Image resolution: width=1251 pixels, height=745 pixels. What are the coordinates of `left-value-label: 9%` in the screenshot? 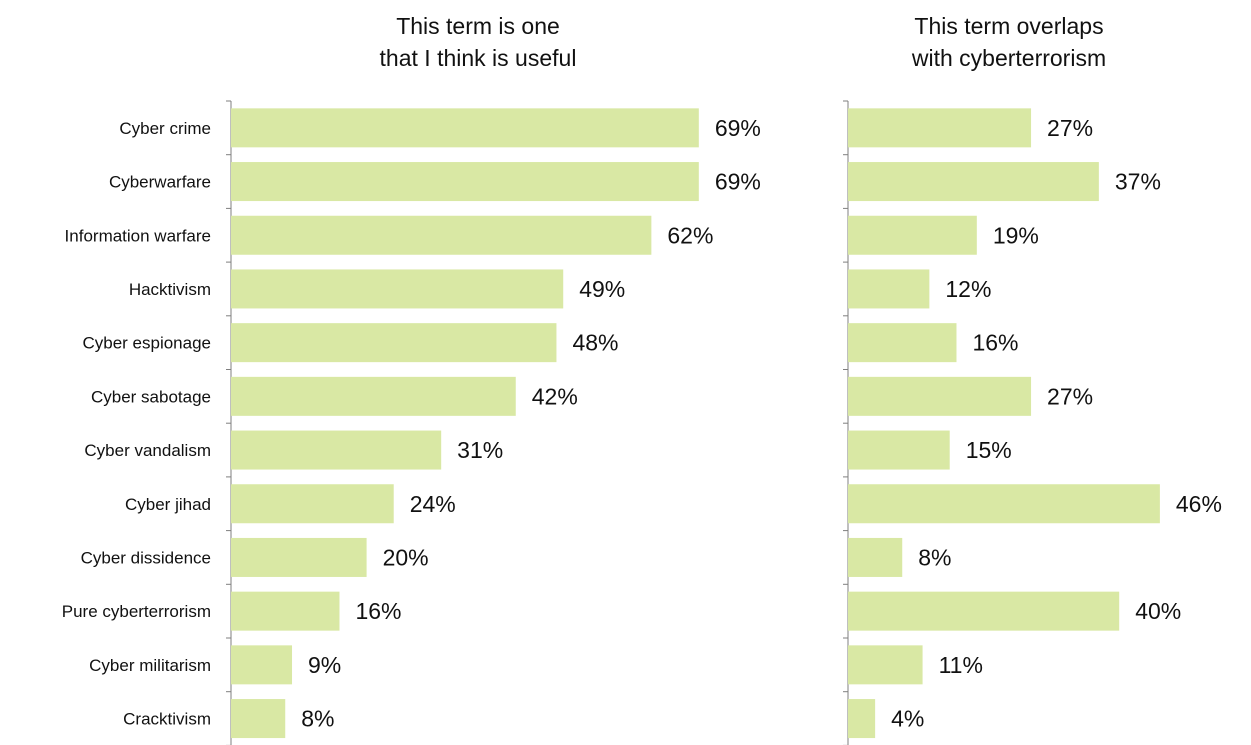 It's located at (324, 665).